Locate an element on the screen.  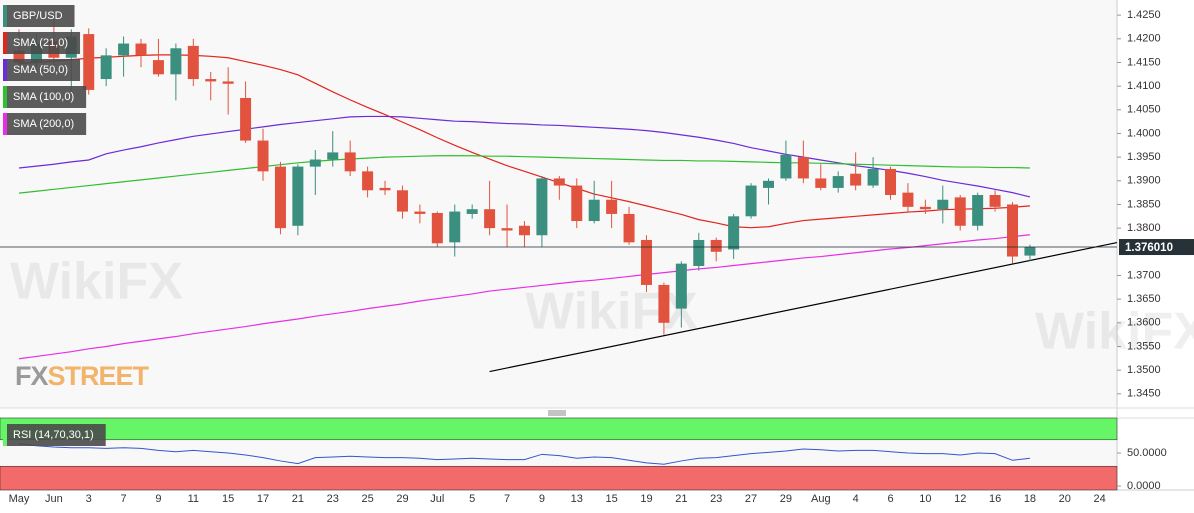
y-tick-label: 1.3700 is located at coordinates (1144, 275).